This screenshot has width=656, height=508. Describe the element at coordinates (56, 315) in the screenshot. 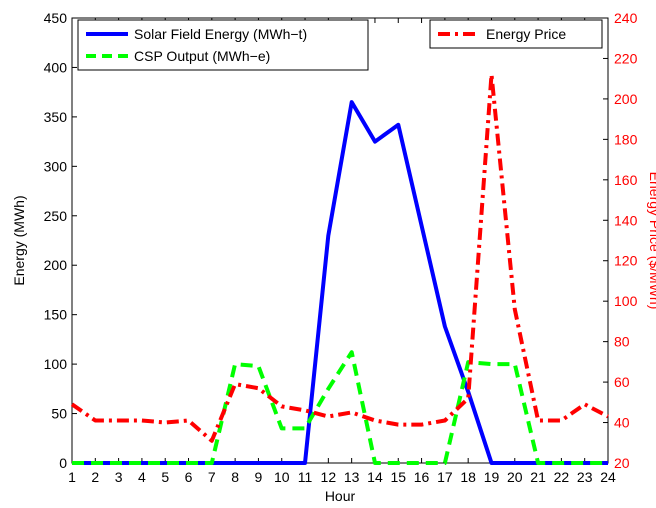

I see `y-tick-label: 150` at that location.